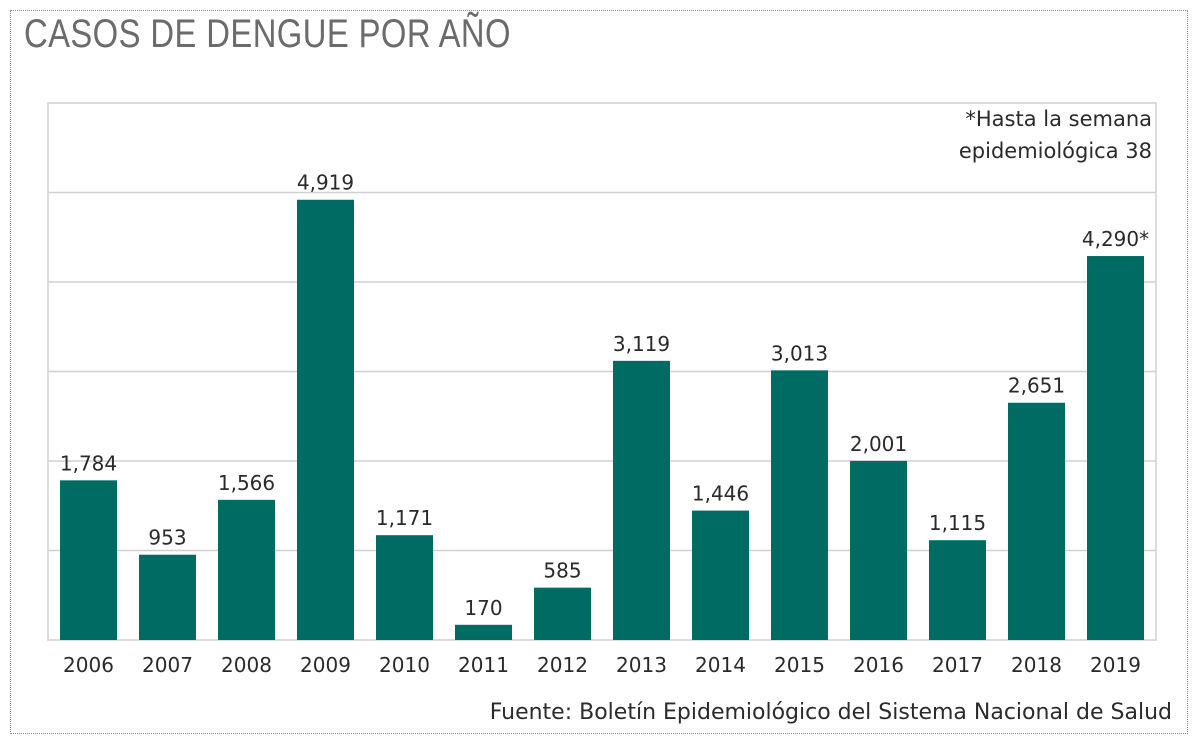 The width and height of the screenshot is (1200, 740). Describe the element at coordinates (641, 500) in the screenshot. I see `bar-2013` at that location.